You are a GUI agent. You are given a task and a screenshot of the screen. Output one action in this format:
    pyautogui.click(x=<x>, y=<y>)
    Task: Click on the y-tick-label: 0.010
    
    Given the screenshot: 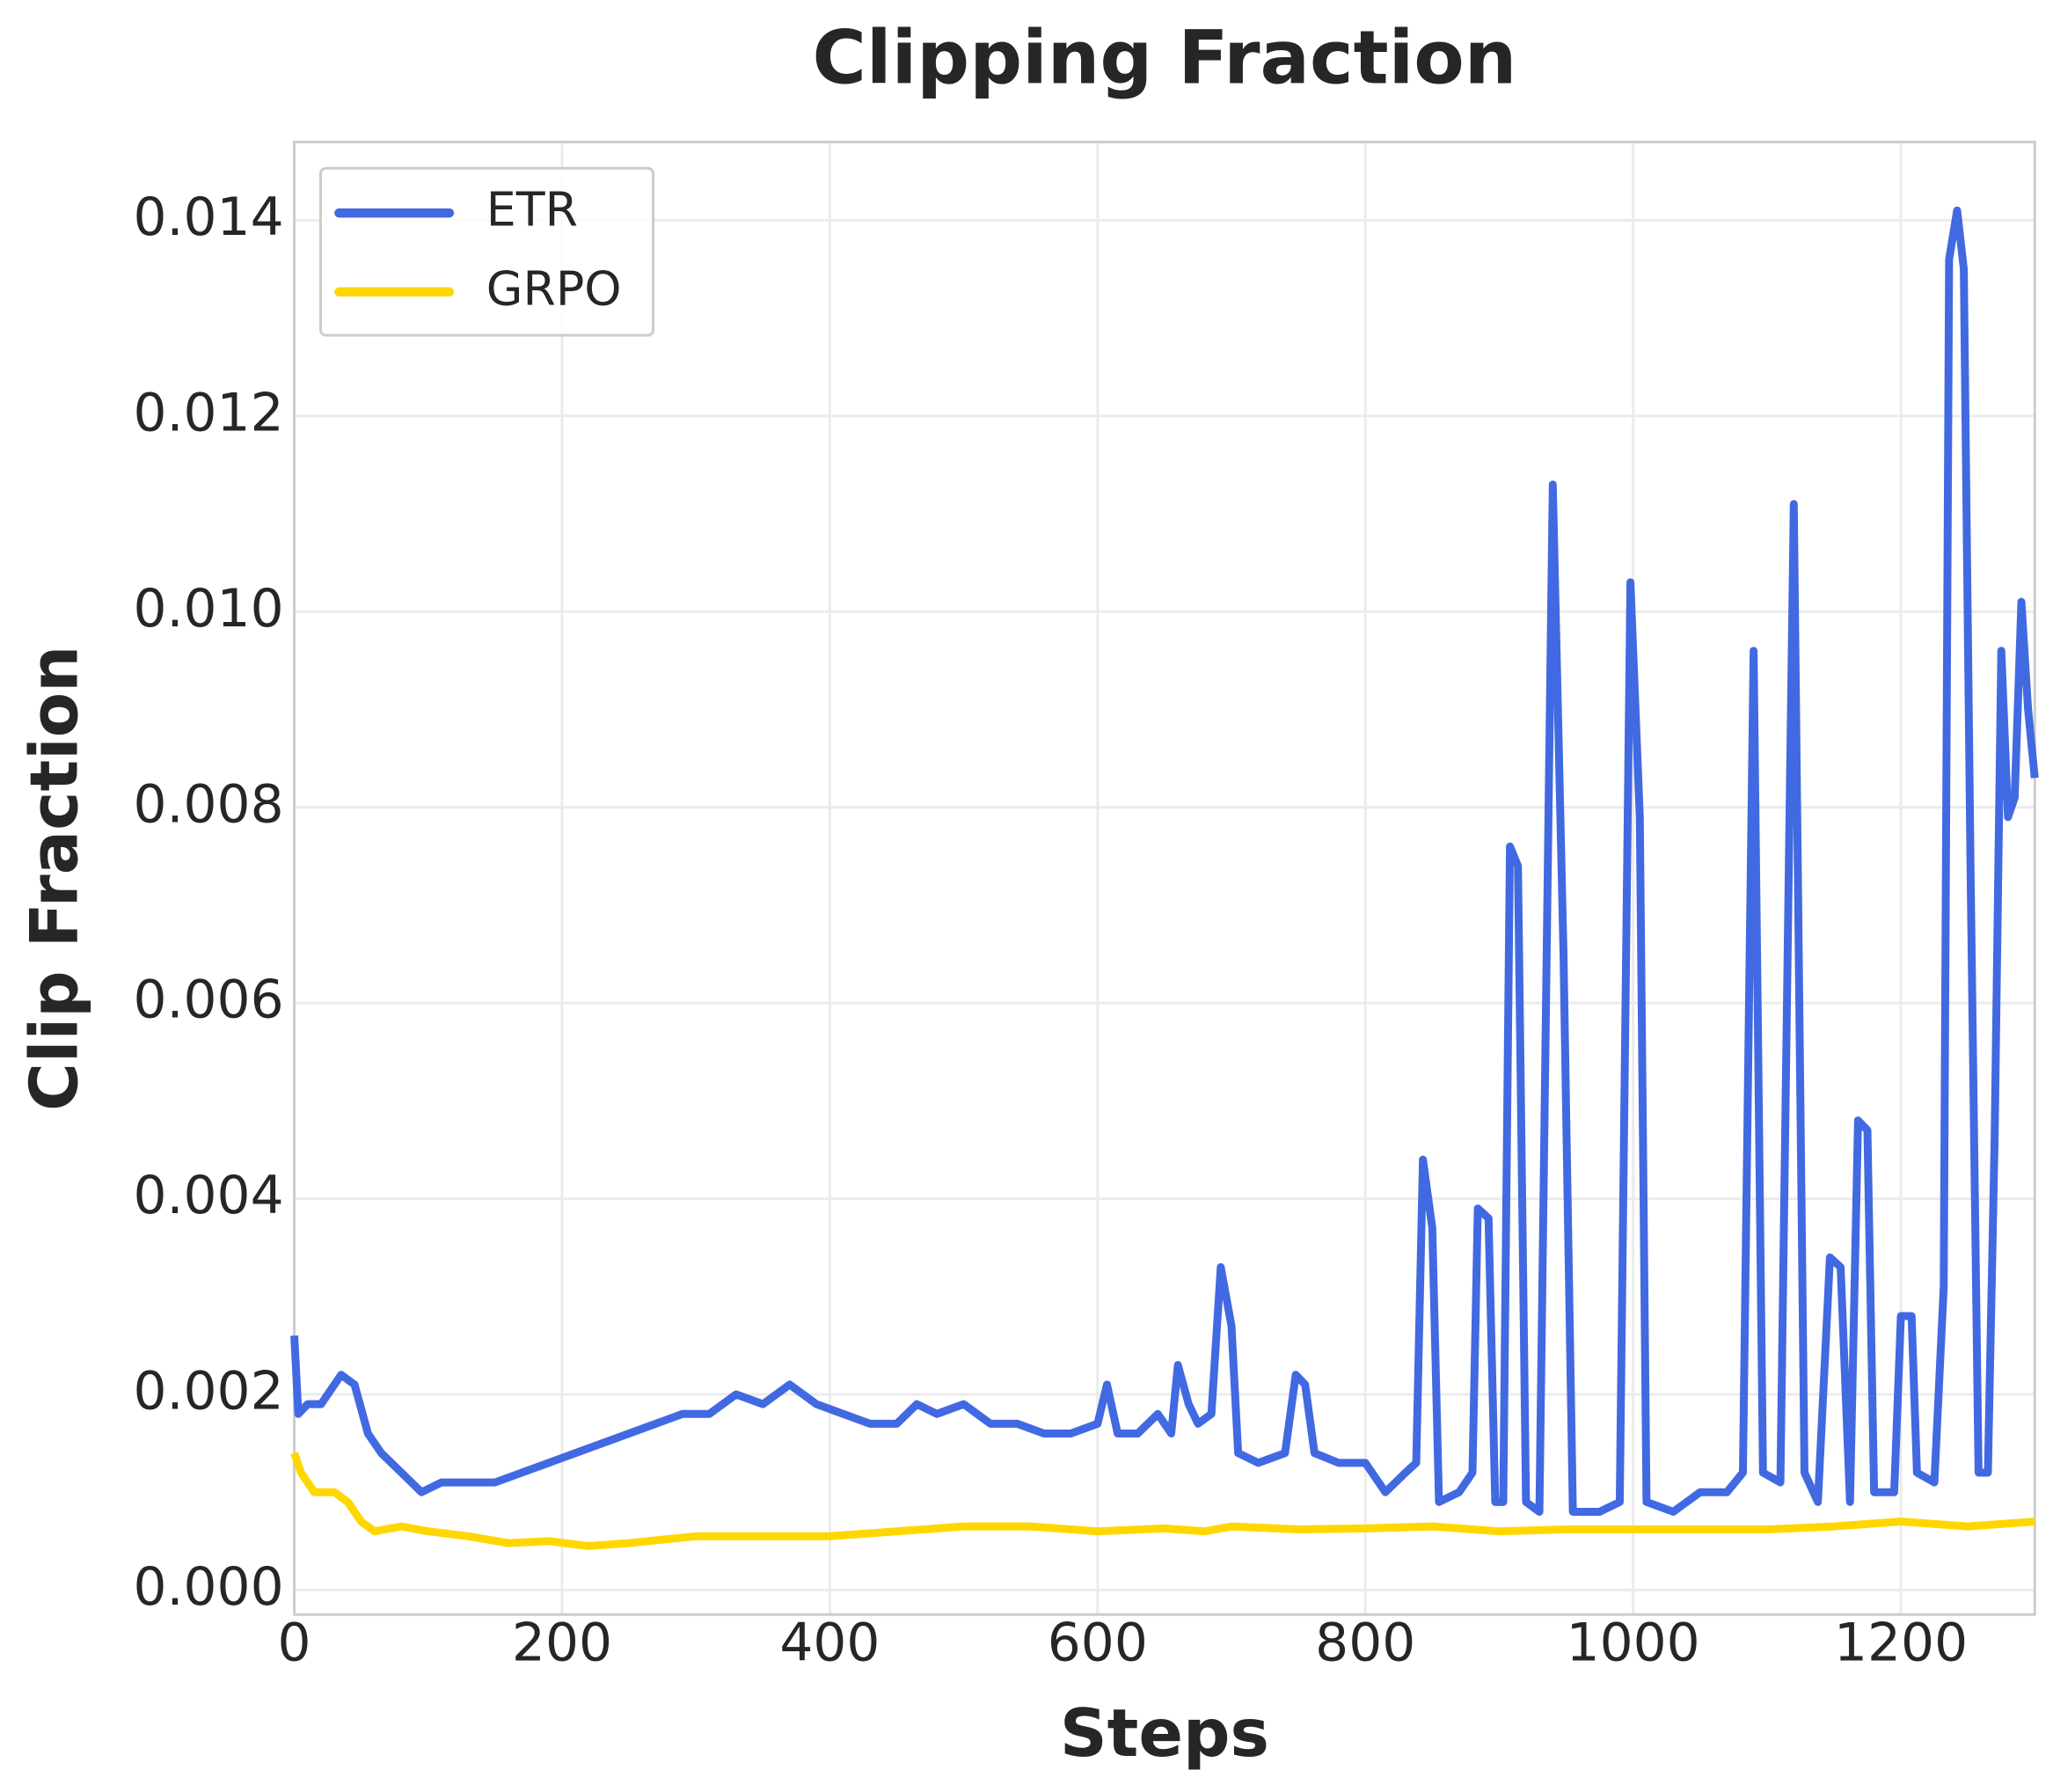 What is the action you would take?
    pyautogui.click(x=208, y=609)
    